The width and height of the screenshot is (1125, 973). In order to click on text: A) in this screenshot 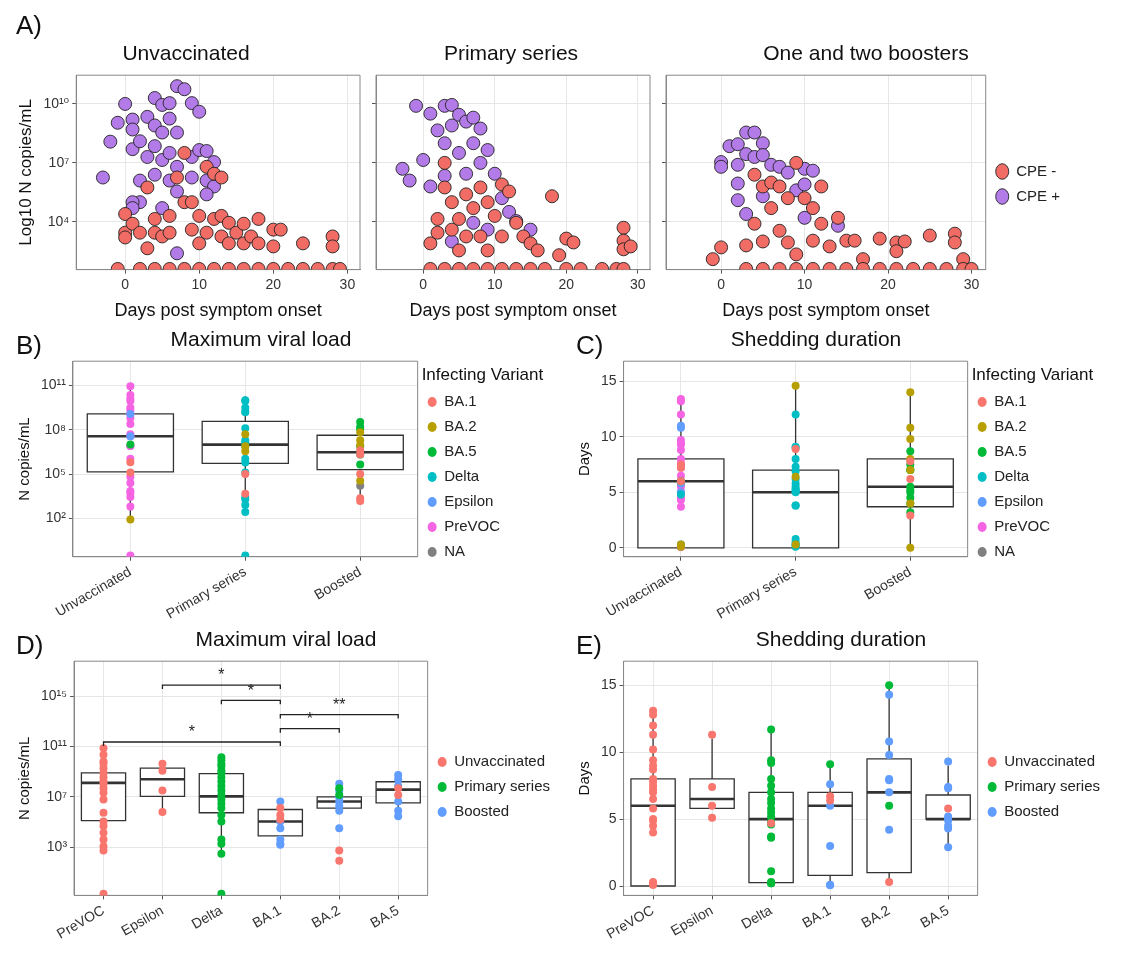, I will do `click(29, 25)`.